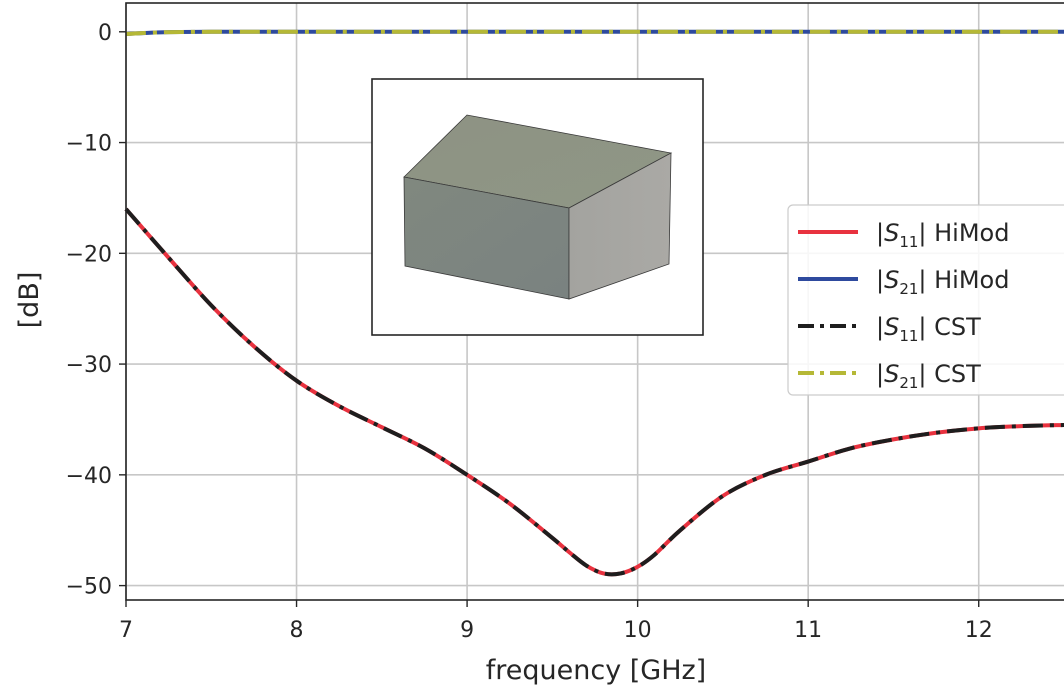 The image size is (1064, 691). Describe the element at coordinates (537, 207) in the screenshot. I see `inset-3d-block` at that location.